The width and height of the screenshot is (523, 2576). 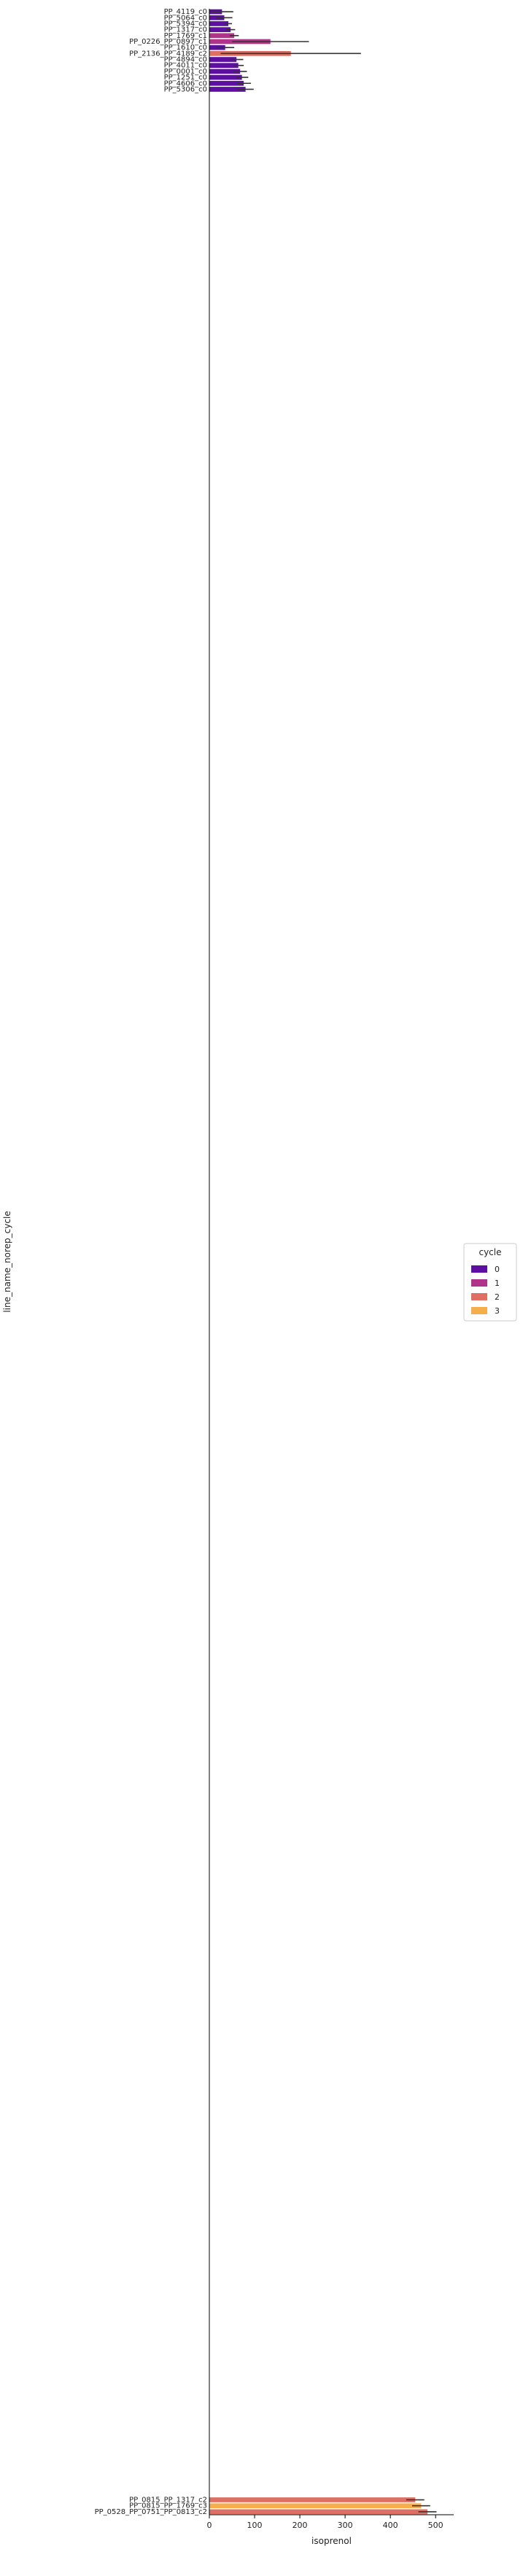 What do you see at coordinates (185, 30) in the screenshot?
I see `y-tick-label: PP_1317_c0` at bounding box center [185, 30].